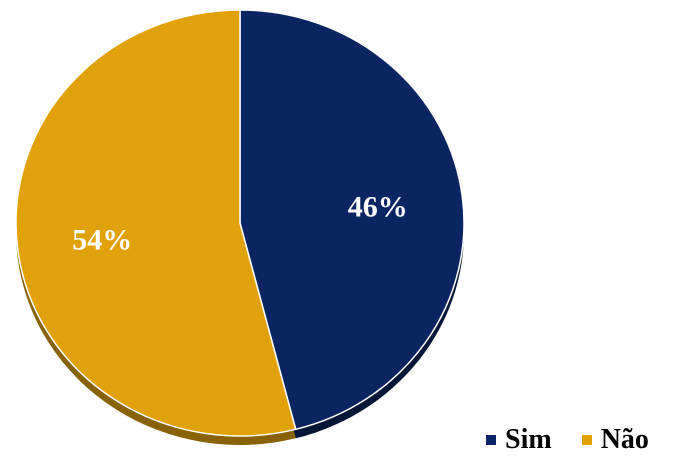  Describe the element at coordinates (528, 439) in the screenshot. I see `legend-label-sim: Sim` at that location.